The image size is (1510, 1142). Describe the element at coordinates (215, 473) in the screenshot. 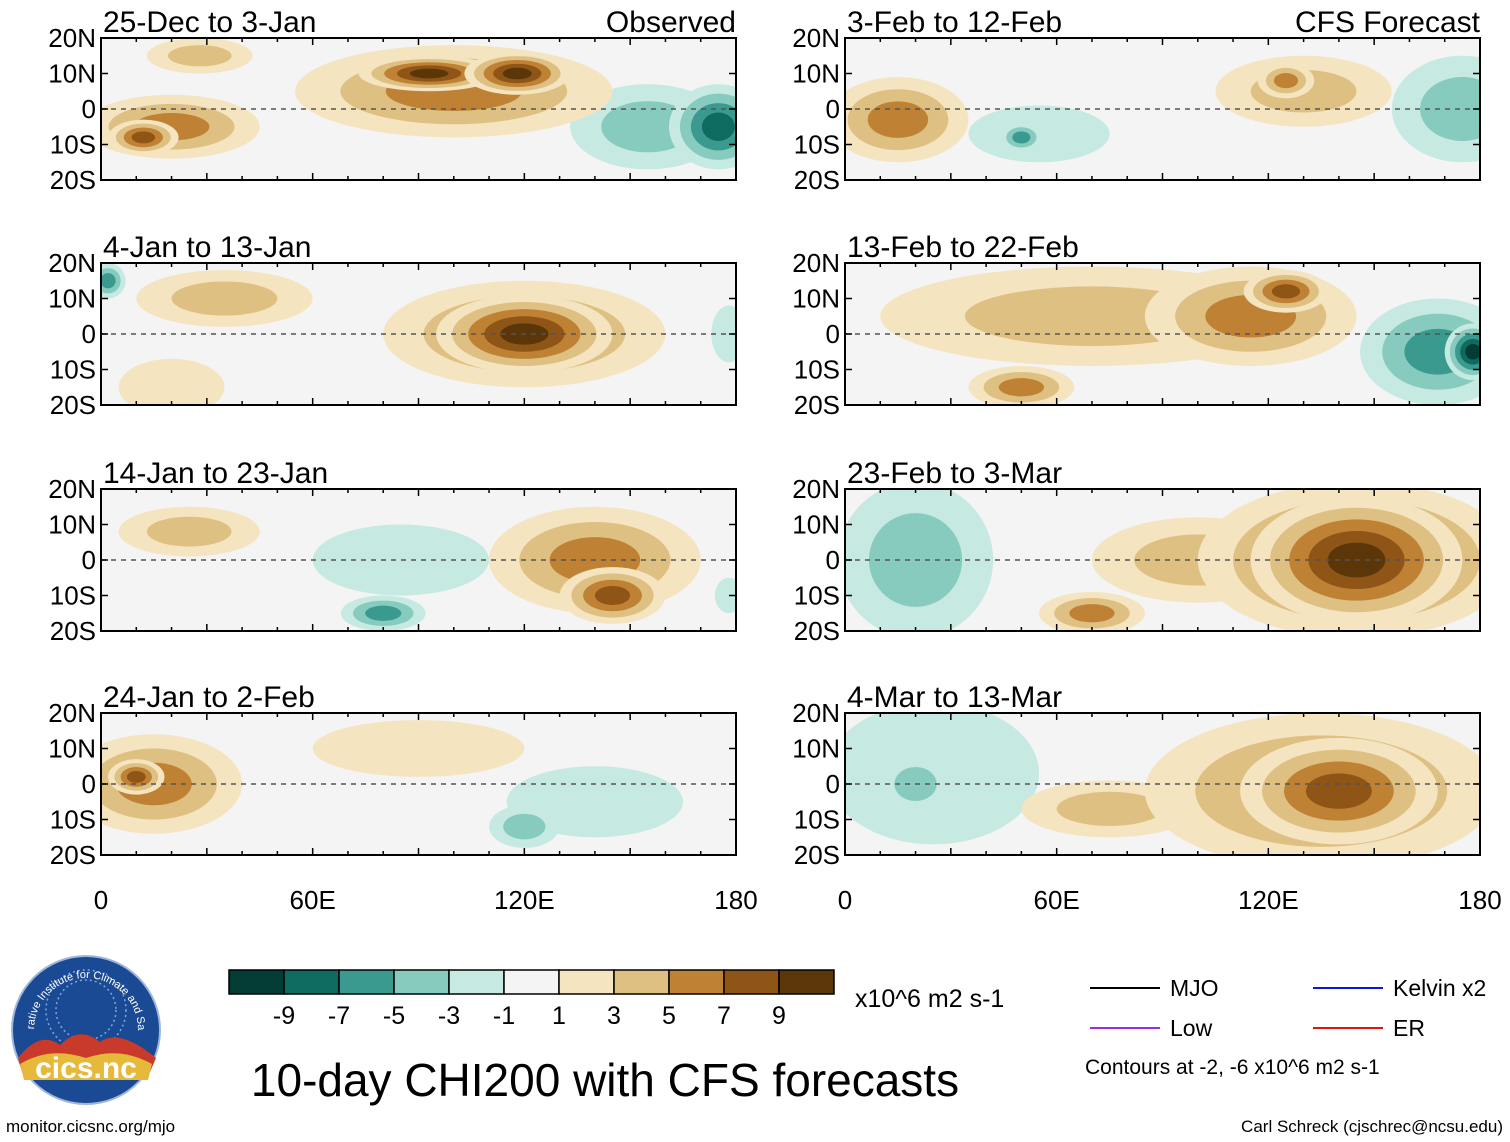

I see `panel-title: 14-Jan to 23-Jan` at that location.